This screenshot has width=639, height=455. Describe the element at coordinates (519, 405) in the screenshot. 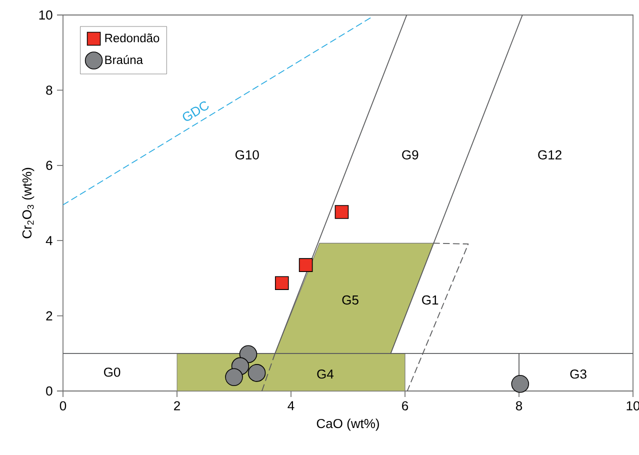

I see `x-tick-label: 8` at that location.